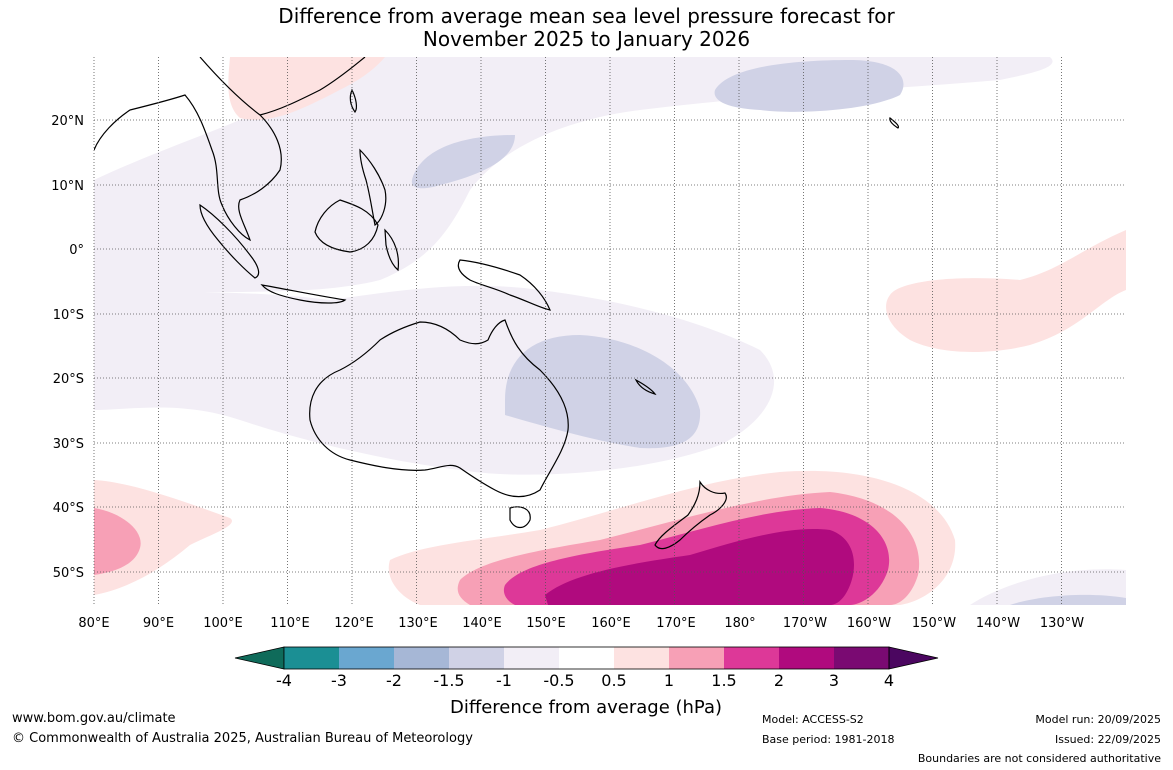  What do you see at coordinates (117, 541) in the screenshot?
I see `contour-plus-1-indian-ocean` at bounding box center [117, 541].